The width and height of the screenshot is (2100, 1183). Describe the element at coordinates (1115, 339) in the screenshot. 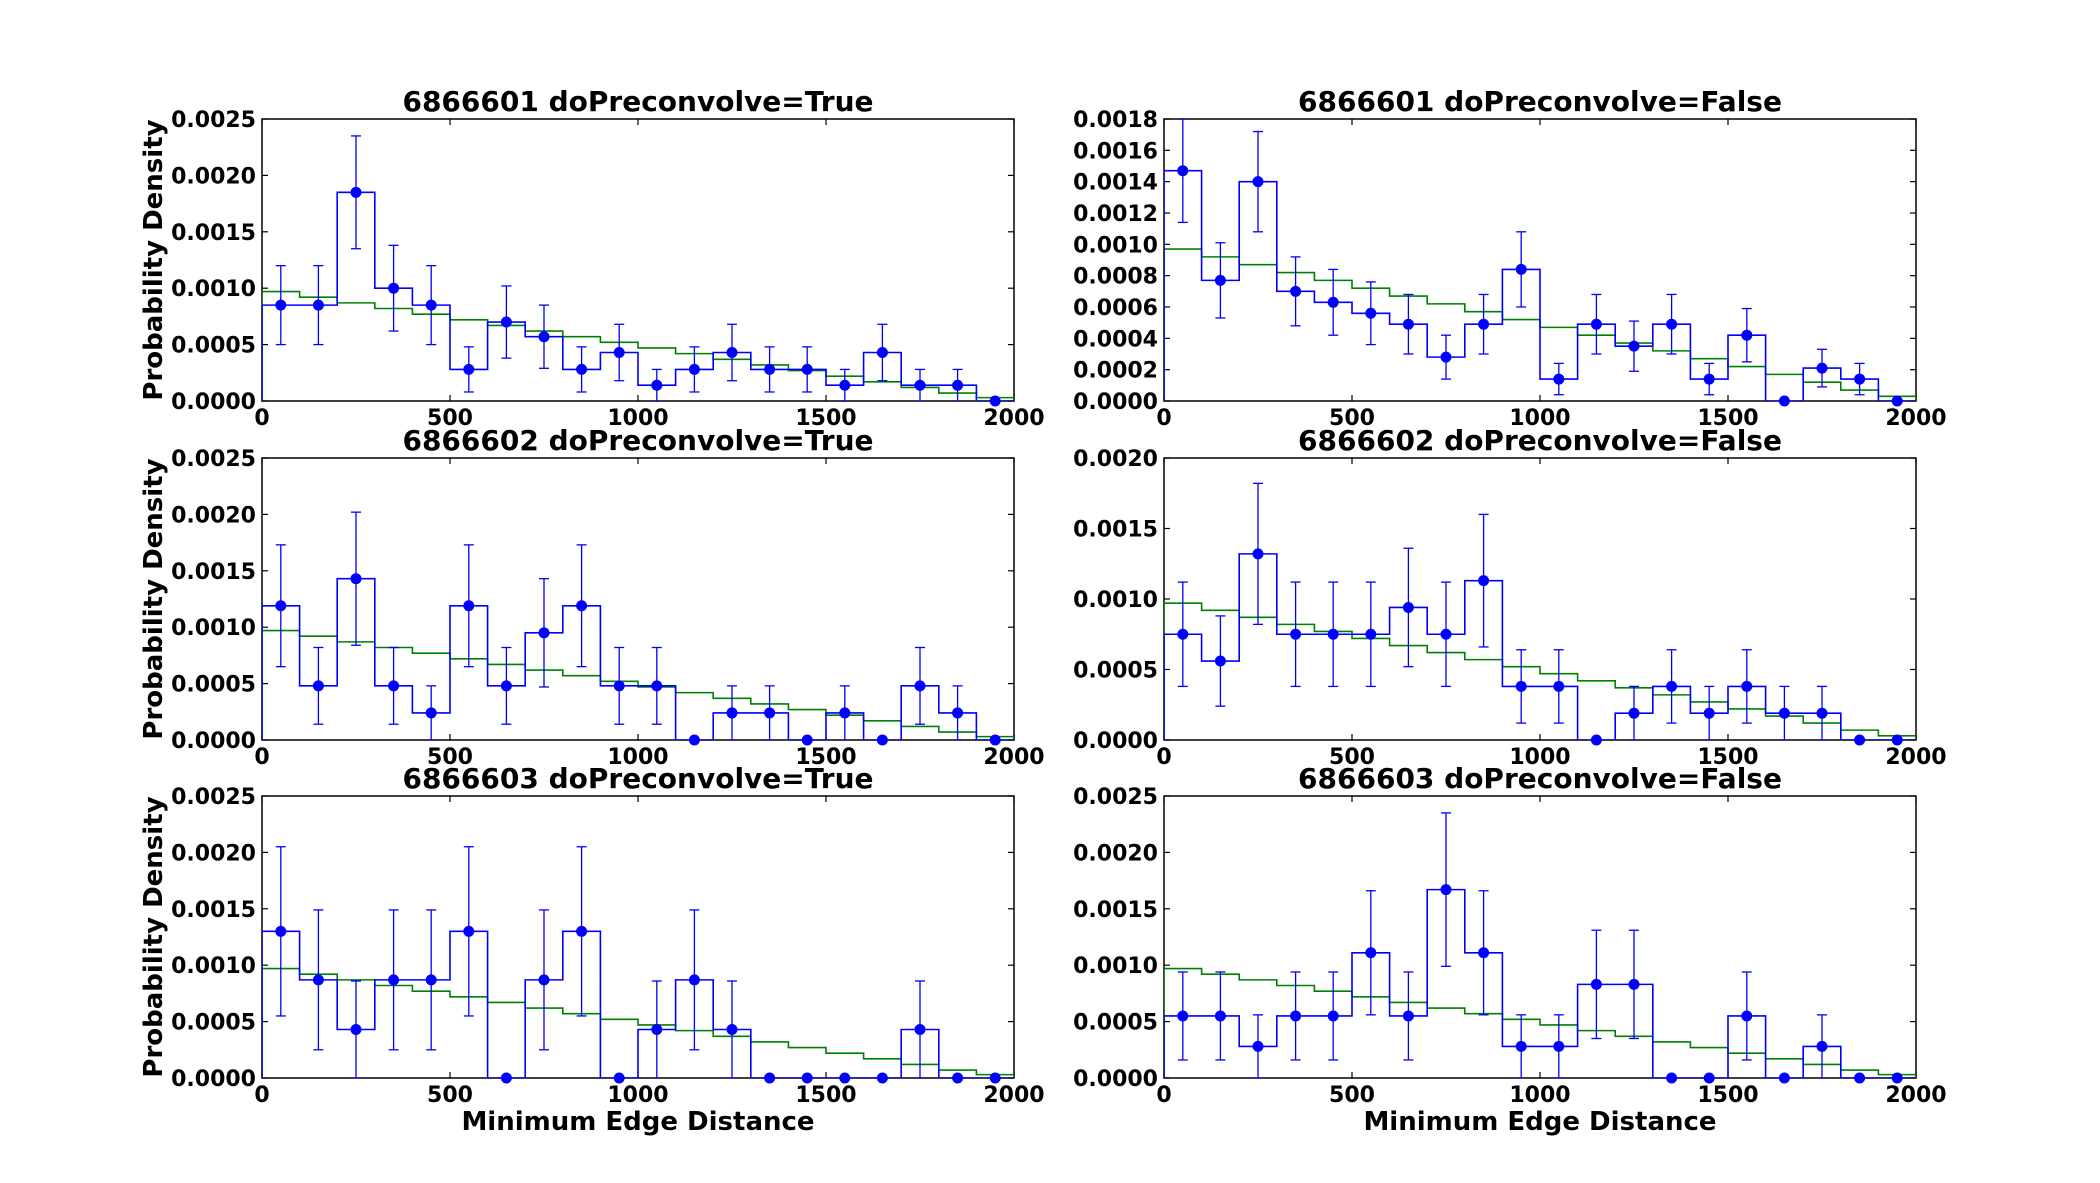

I see `y-tick-label: 0.0004` at that location.